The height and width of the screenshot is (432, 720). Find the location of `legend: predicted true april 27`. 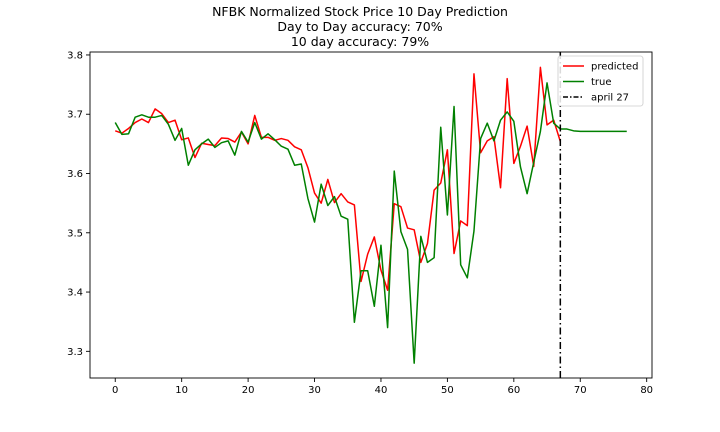

legend: predicted true april 27 is located at coordinates (600, 81).